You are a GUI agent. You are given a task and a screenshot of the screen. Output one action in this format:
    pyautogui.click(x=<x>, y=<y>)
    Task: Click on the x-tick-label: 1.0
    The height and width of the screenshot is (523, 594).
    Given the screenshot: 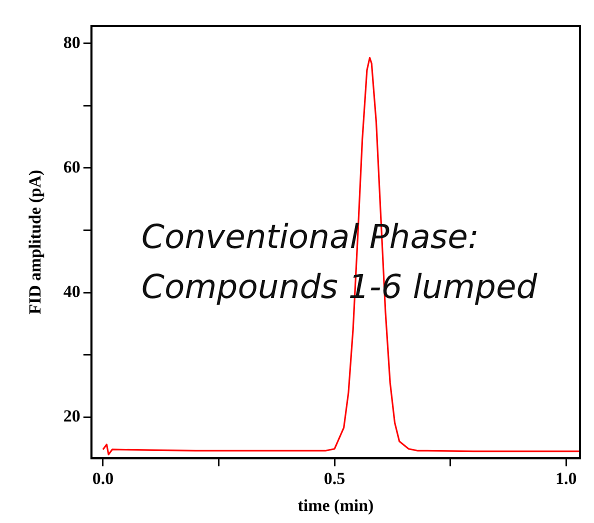 What is the action you would take?
    pyautogui.click(x=566, y=478)
    